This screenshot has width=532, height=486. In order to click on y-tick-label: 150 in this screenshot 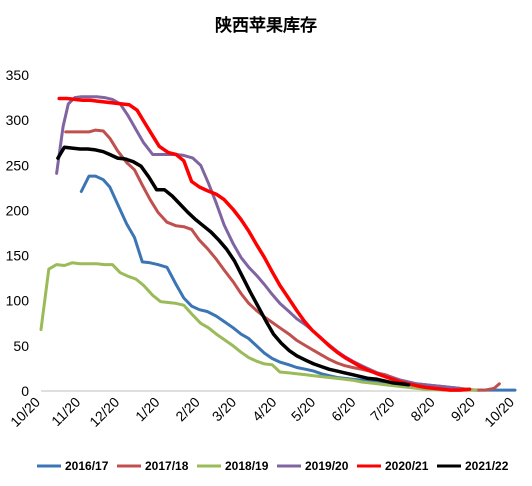, I will do `click(18, 256)`.